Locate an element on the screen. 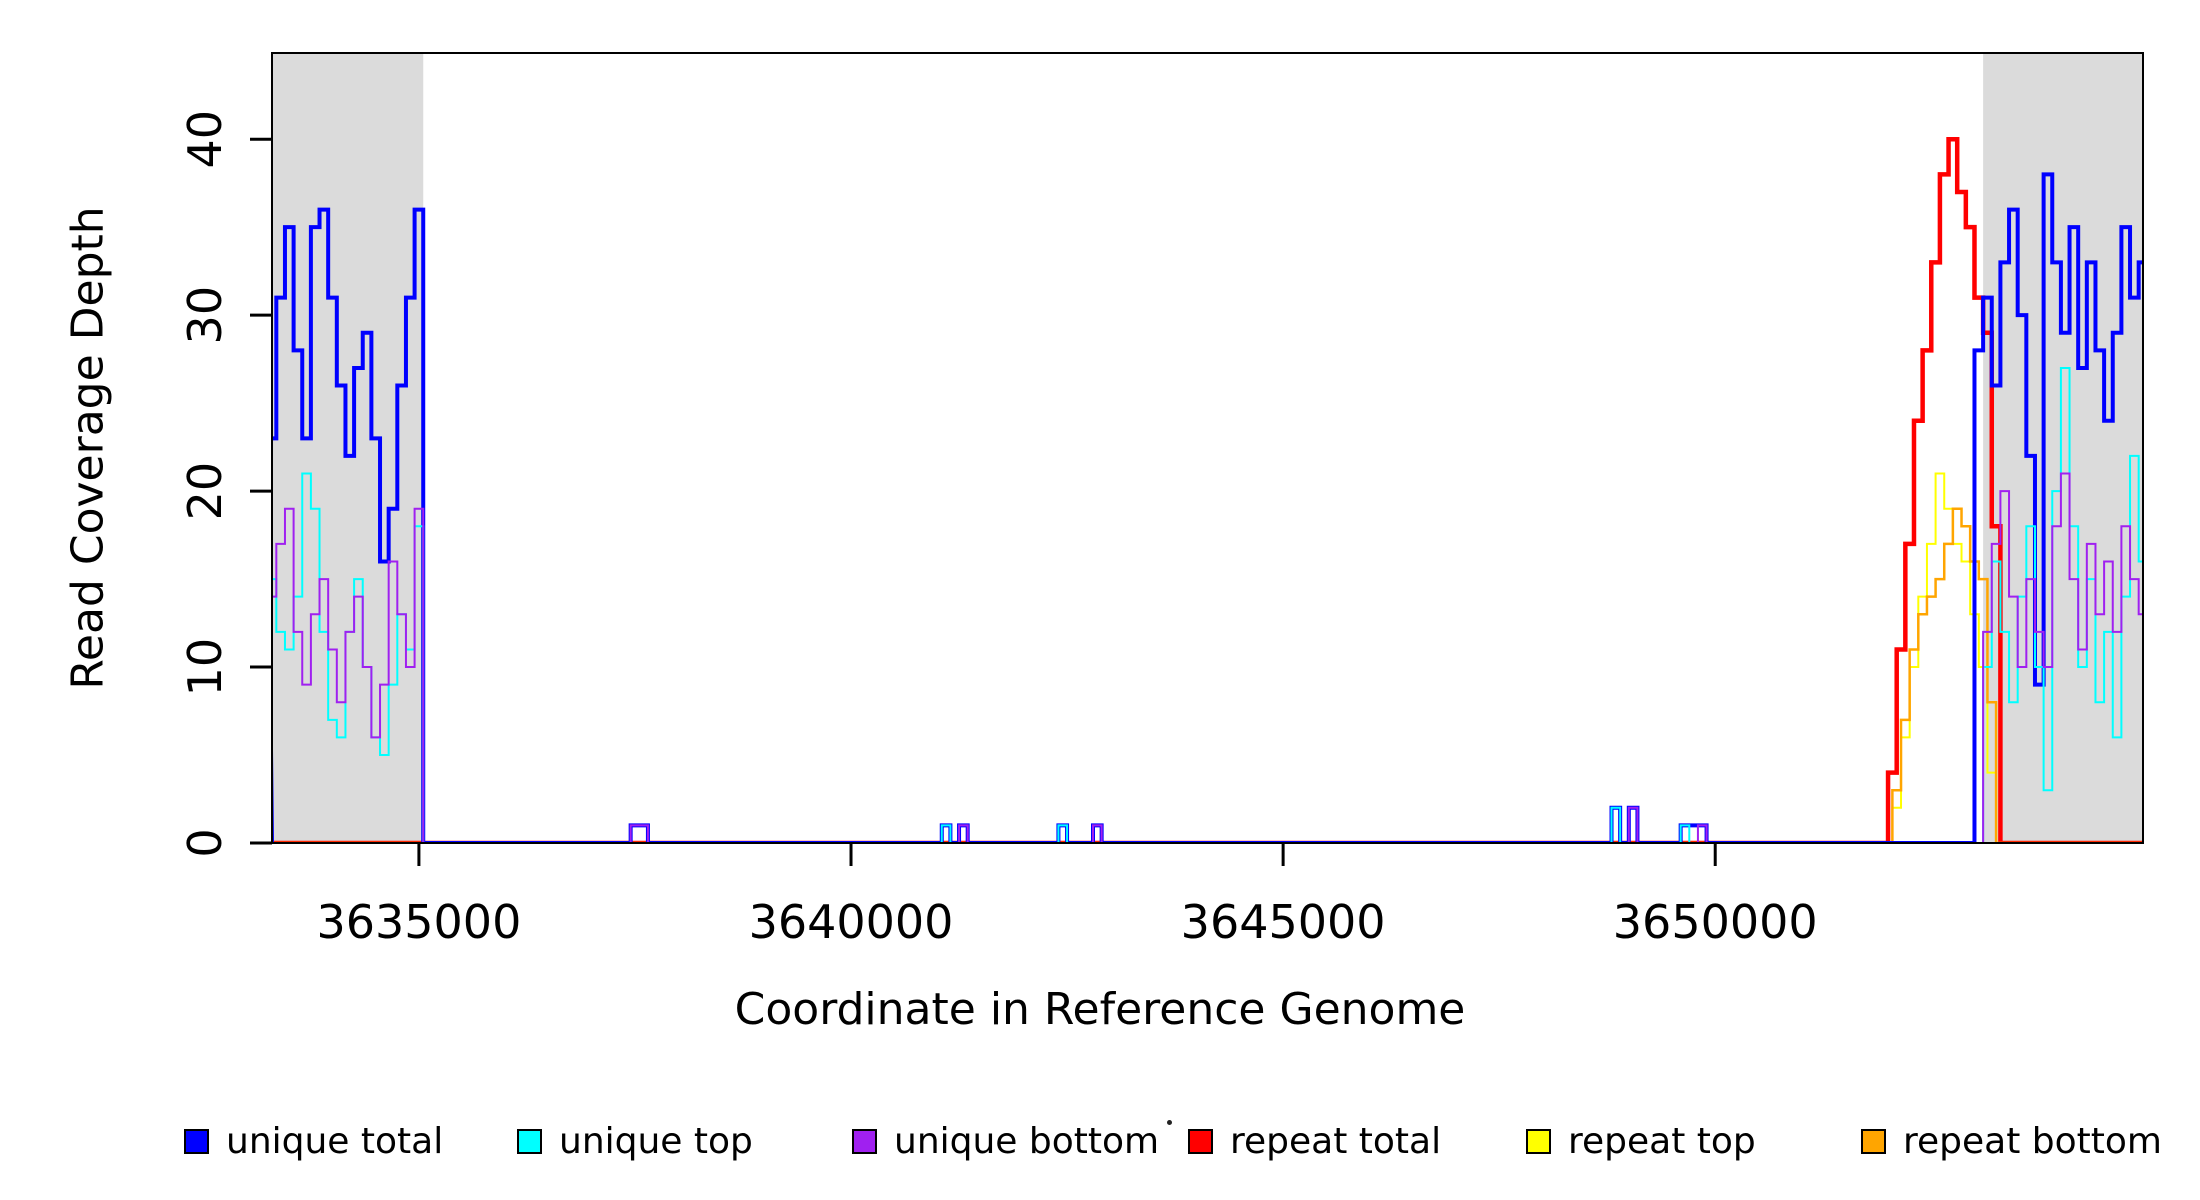  y-tick-label: 30 is located at coordinates (205, 315).